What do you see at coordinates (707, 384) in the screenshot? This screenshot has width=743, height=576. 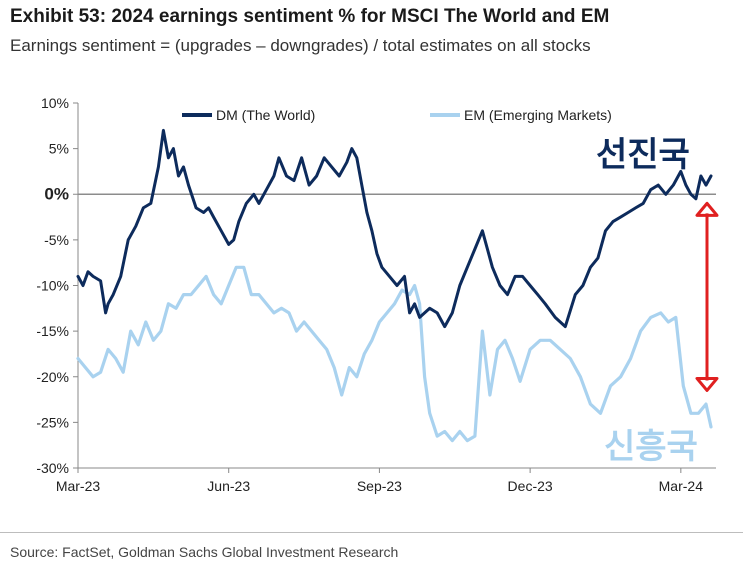 I see `arrow-head-down` at bounding box center [707, 384].